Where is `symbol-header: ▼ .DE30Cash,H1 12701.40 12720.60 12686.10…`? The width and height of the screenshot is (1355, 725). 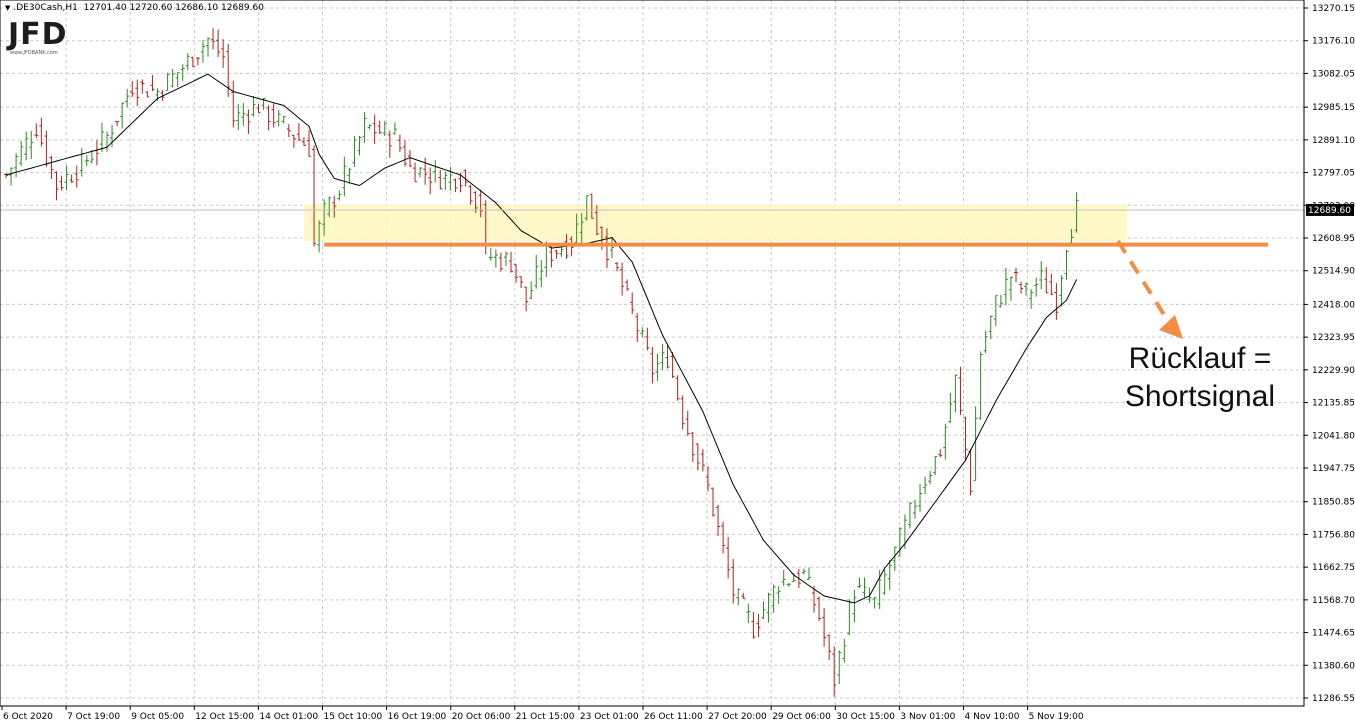 symbol-header: ▼ .DE30Cash,H1 12701.40 12720.60 12686.10… is located at coordinates (134, 8).